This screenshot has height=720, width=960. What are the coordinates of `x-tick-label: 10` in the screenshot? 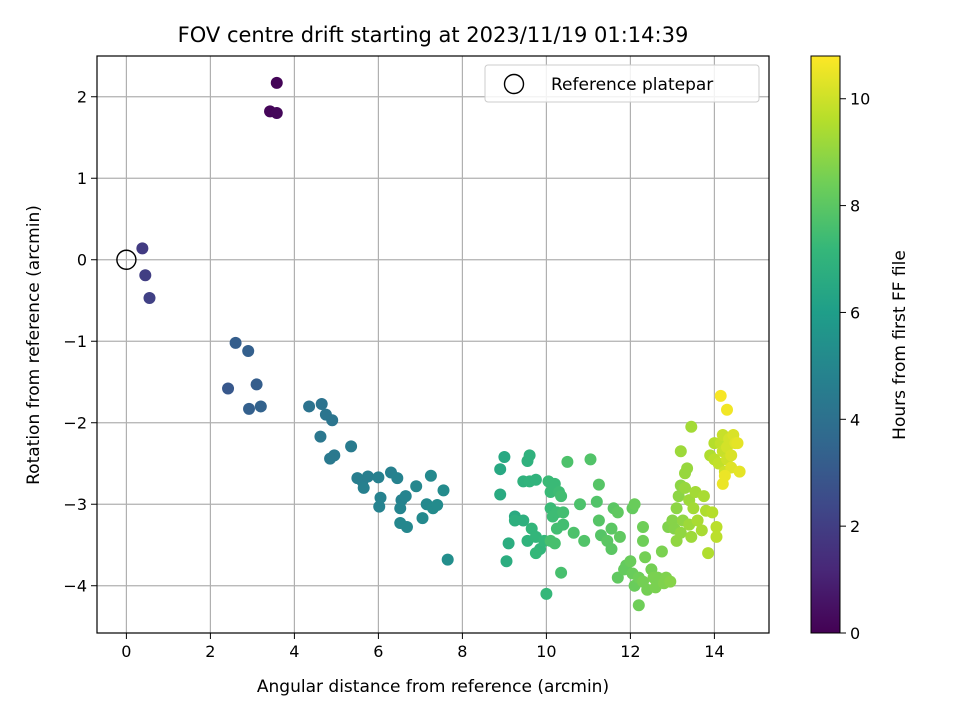 It's located at (546, 651).